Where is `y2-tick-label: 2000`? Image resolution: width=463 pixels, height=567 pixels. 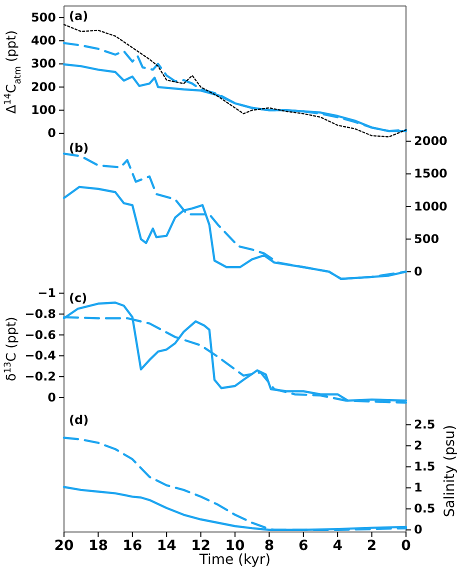 y2-tick-label: 2000 is located at coordinates (431, 141).